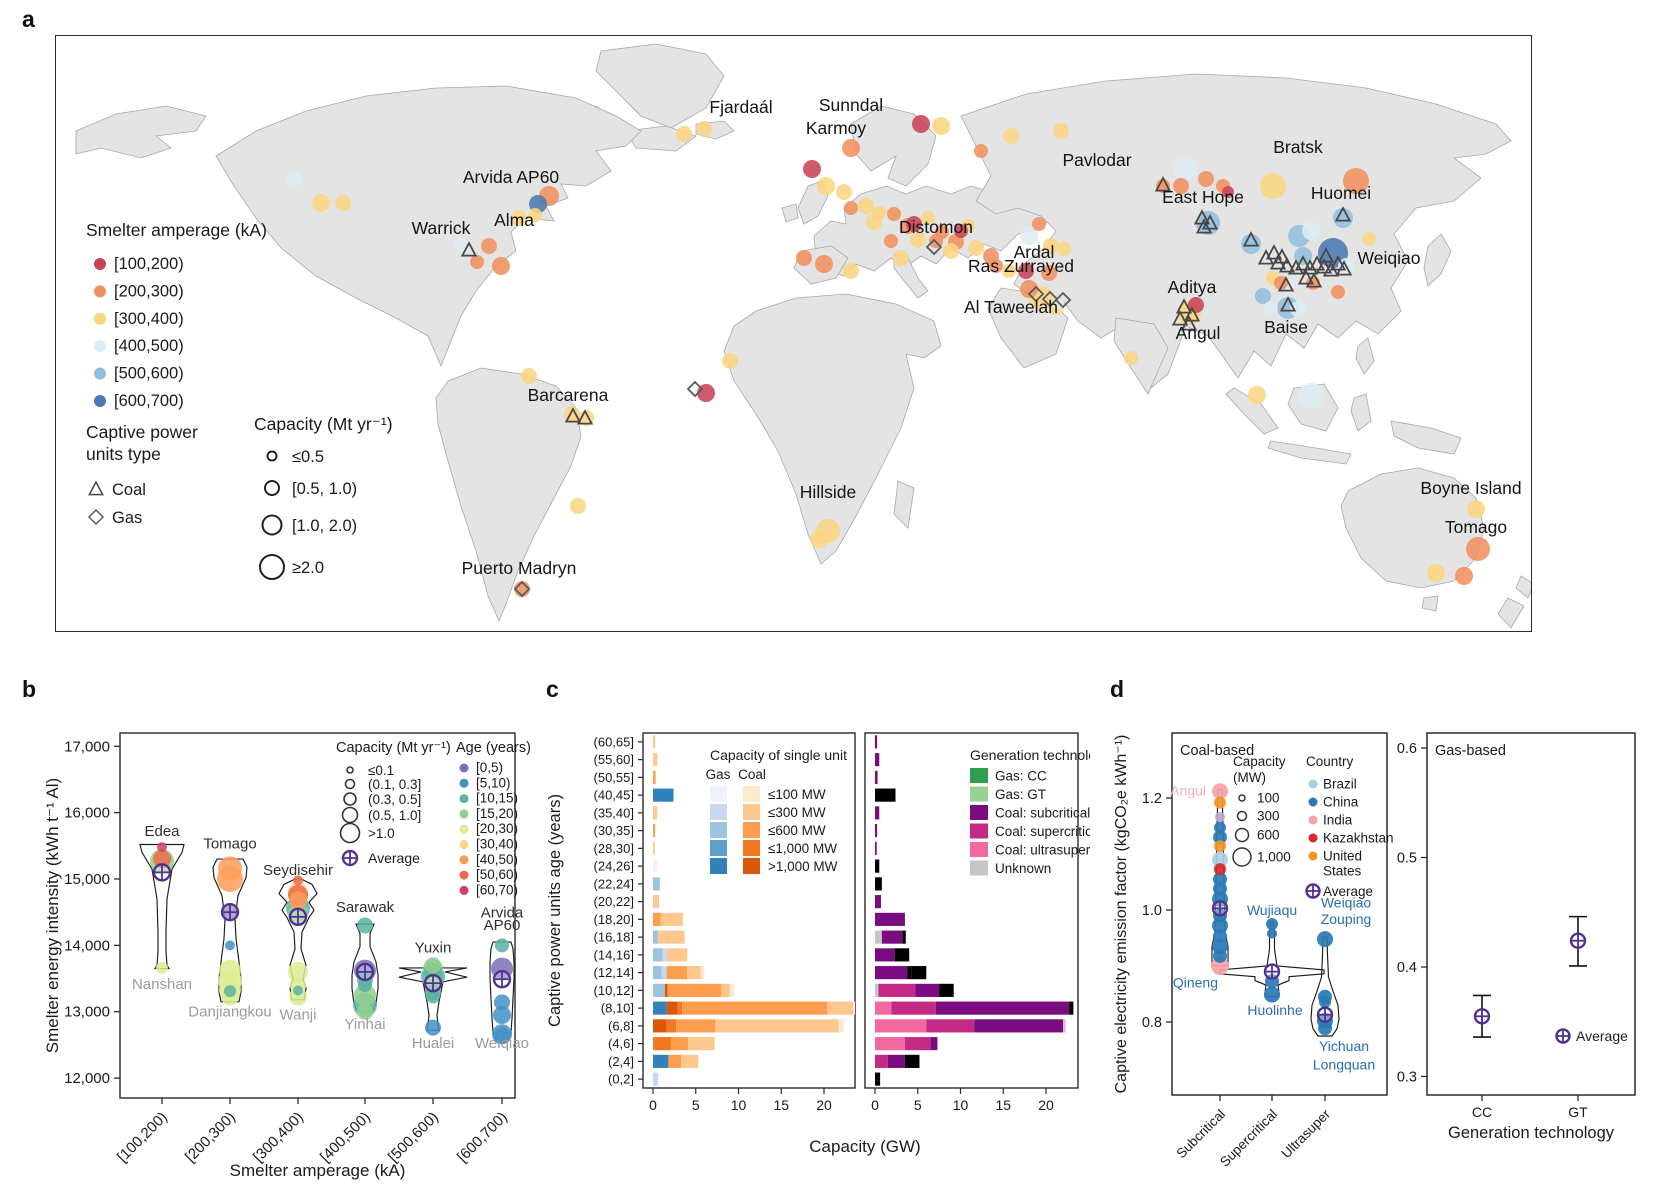 The image size is (1659, 1196). Describe the element at coordinates (1023, 868) in the screenshot. I see `legend-item-label: Unknown` at that location.